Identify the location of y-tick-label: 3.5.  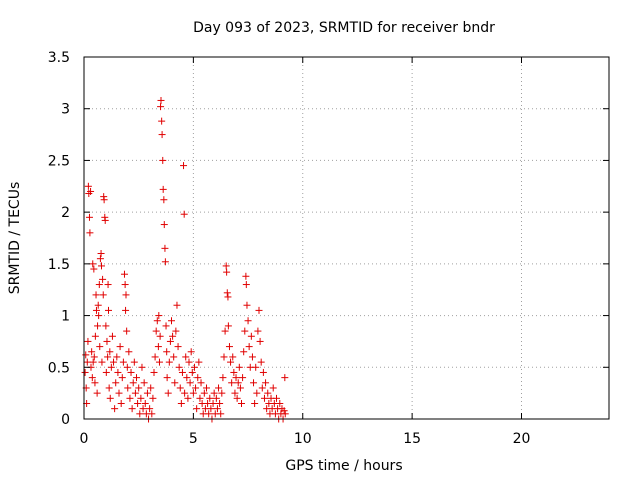
(59, 58).